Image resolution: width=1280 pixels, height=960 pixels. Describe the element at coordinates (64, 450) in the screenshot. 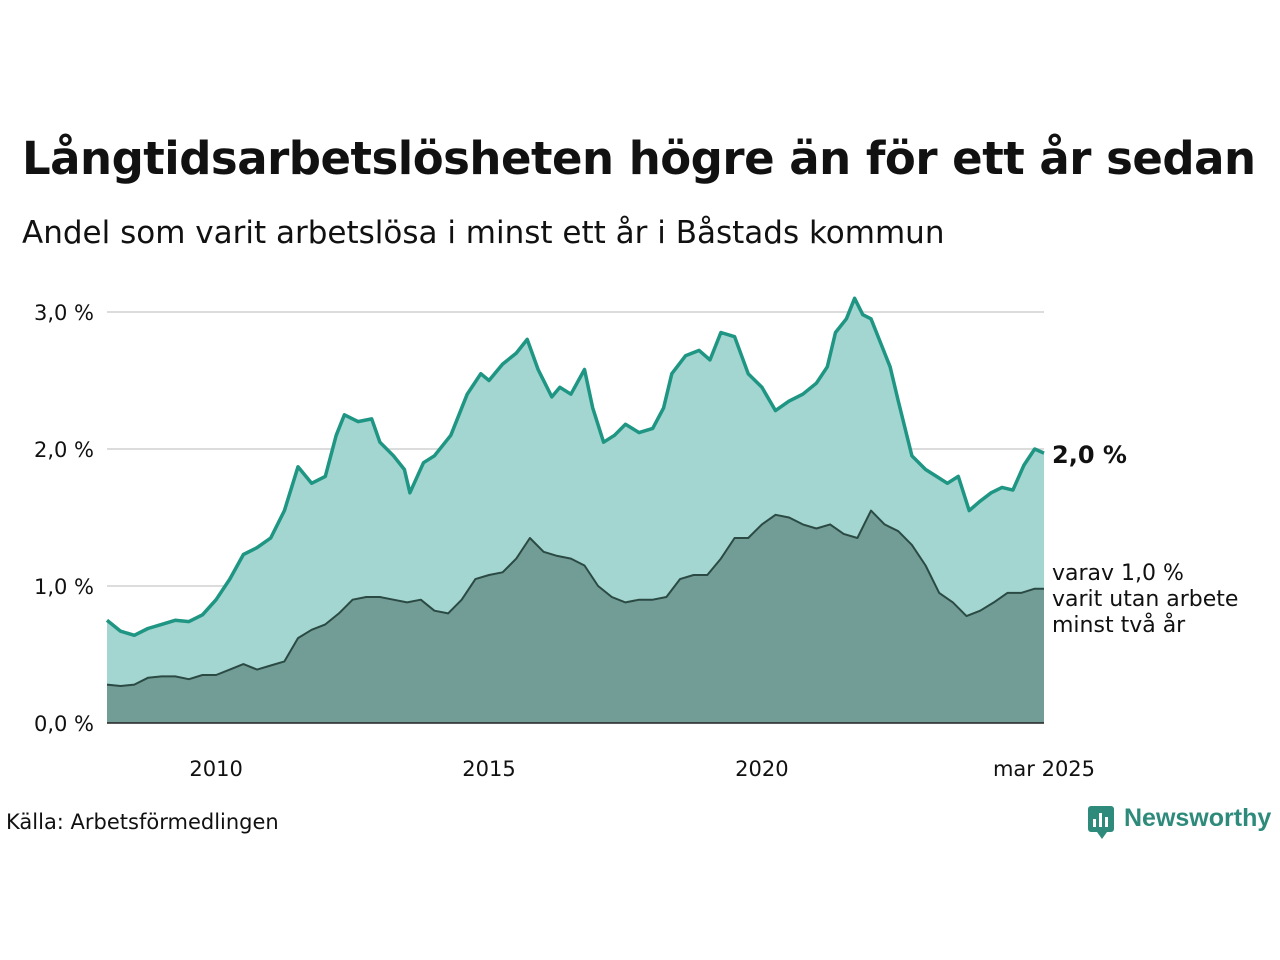

I see `y-tick-label: 2,0 %` at that location.